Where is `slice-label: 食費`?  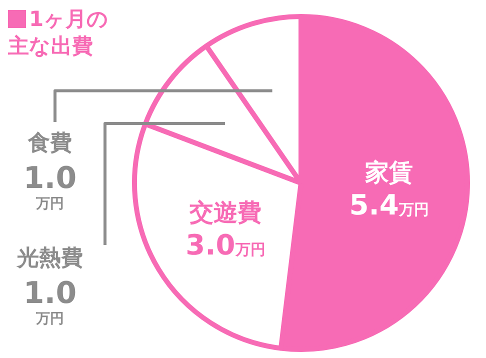 slice-label: 食費 is located at coordinates (49, 143).